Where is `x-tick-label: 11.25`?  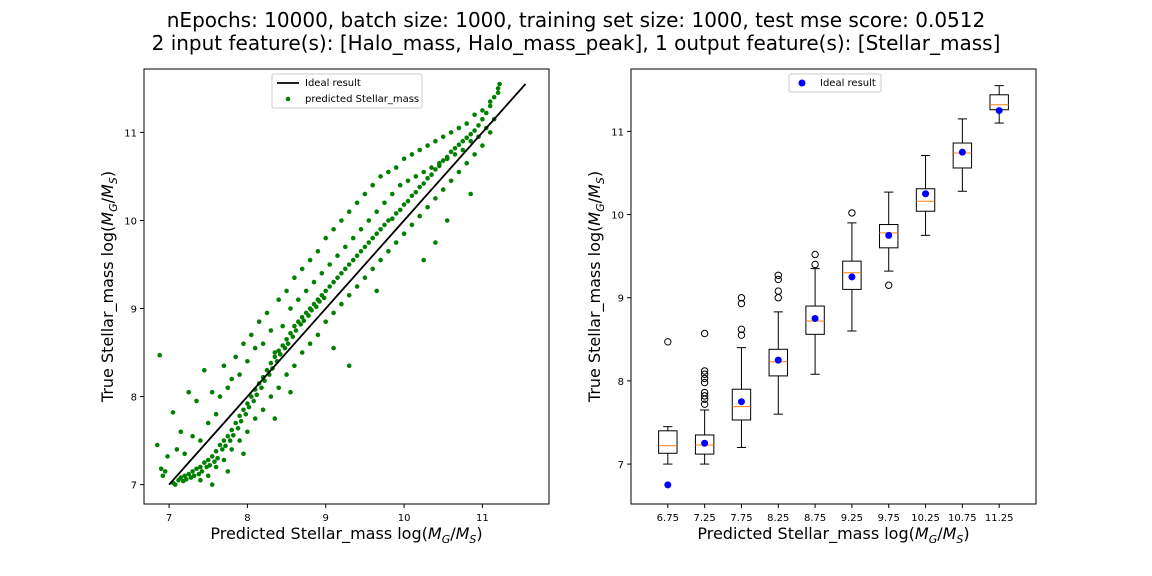
x-tick-label: 11.25 is located at coordinates (999, 518).